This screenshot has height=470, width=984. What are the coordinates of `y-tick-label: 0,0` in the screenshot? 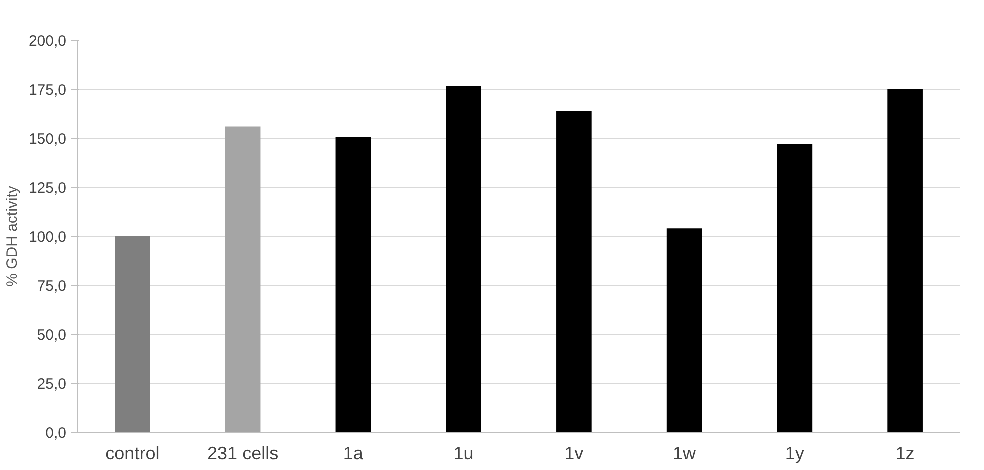 It's located at (56, 433).